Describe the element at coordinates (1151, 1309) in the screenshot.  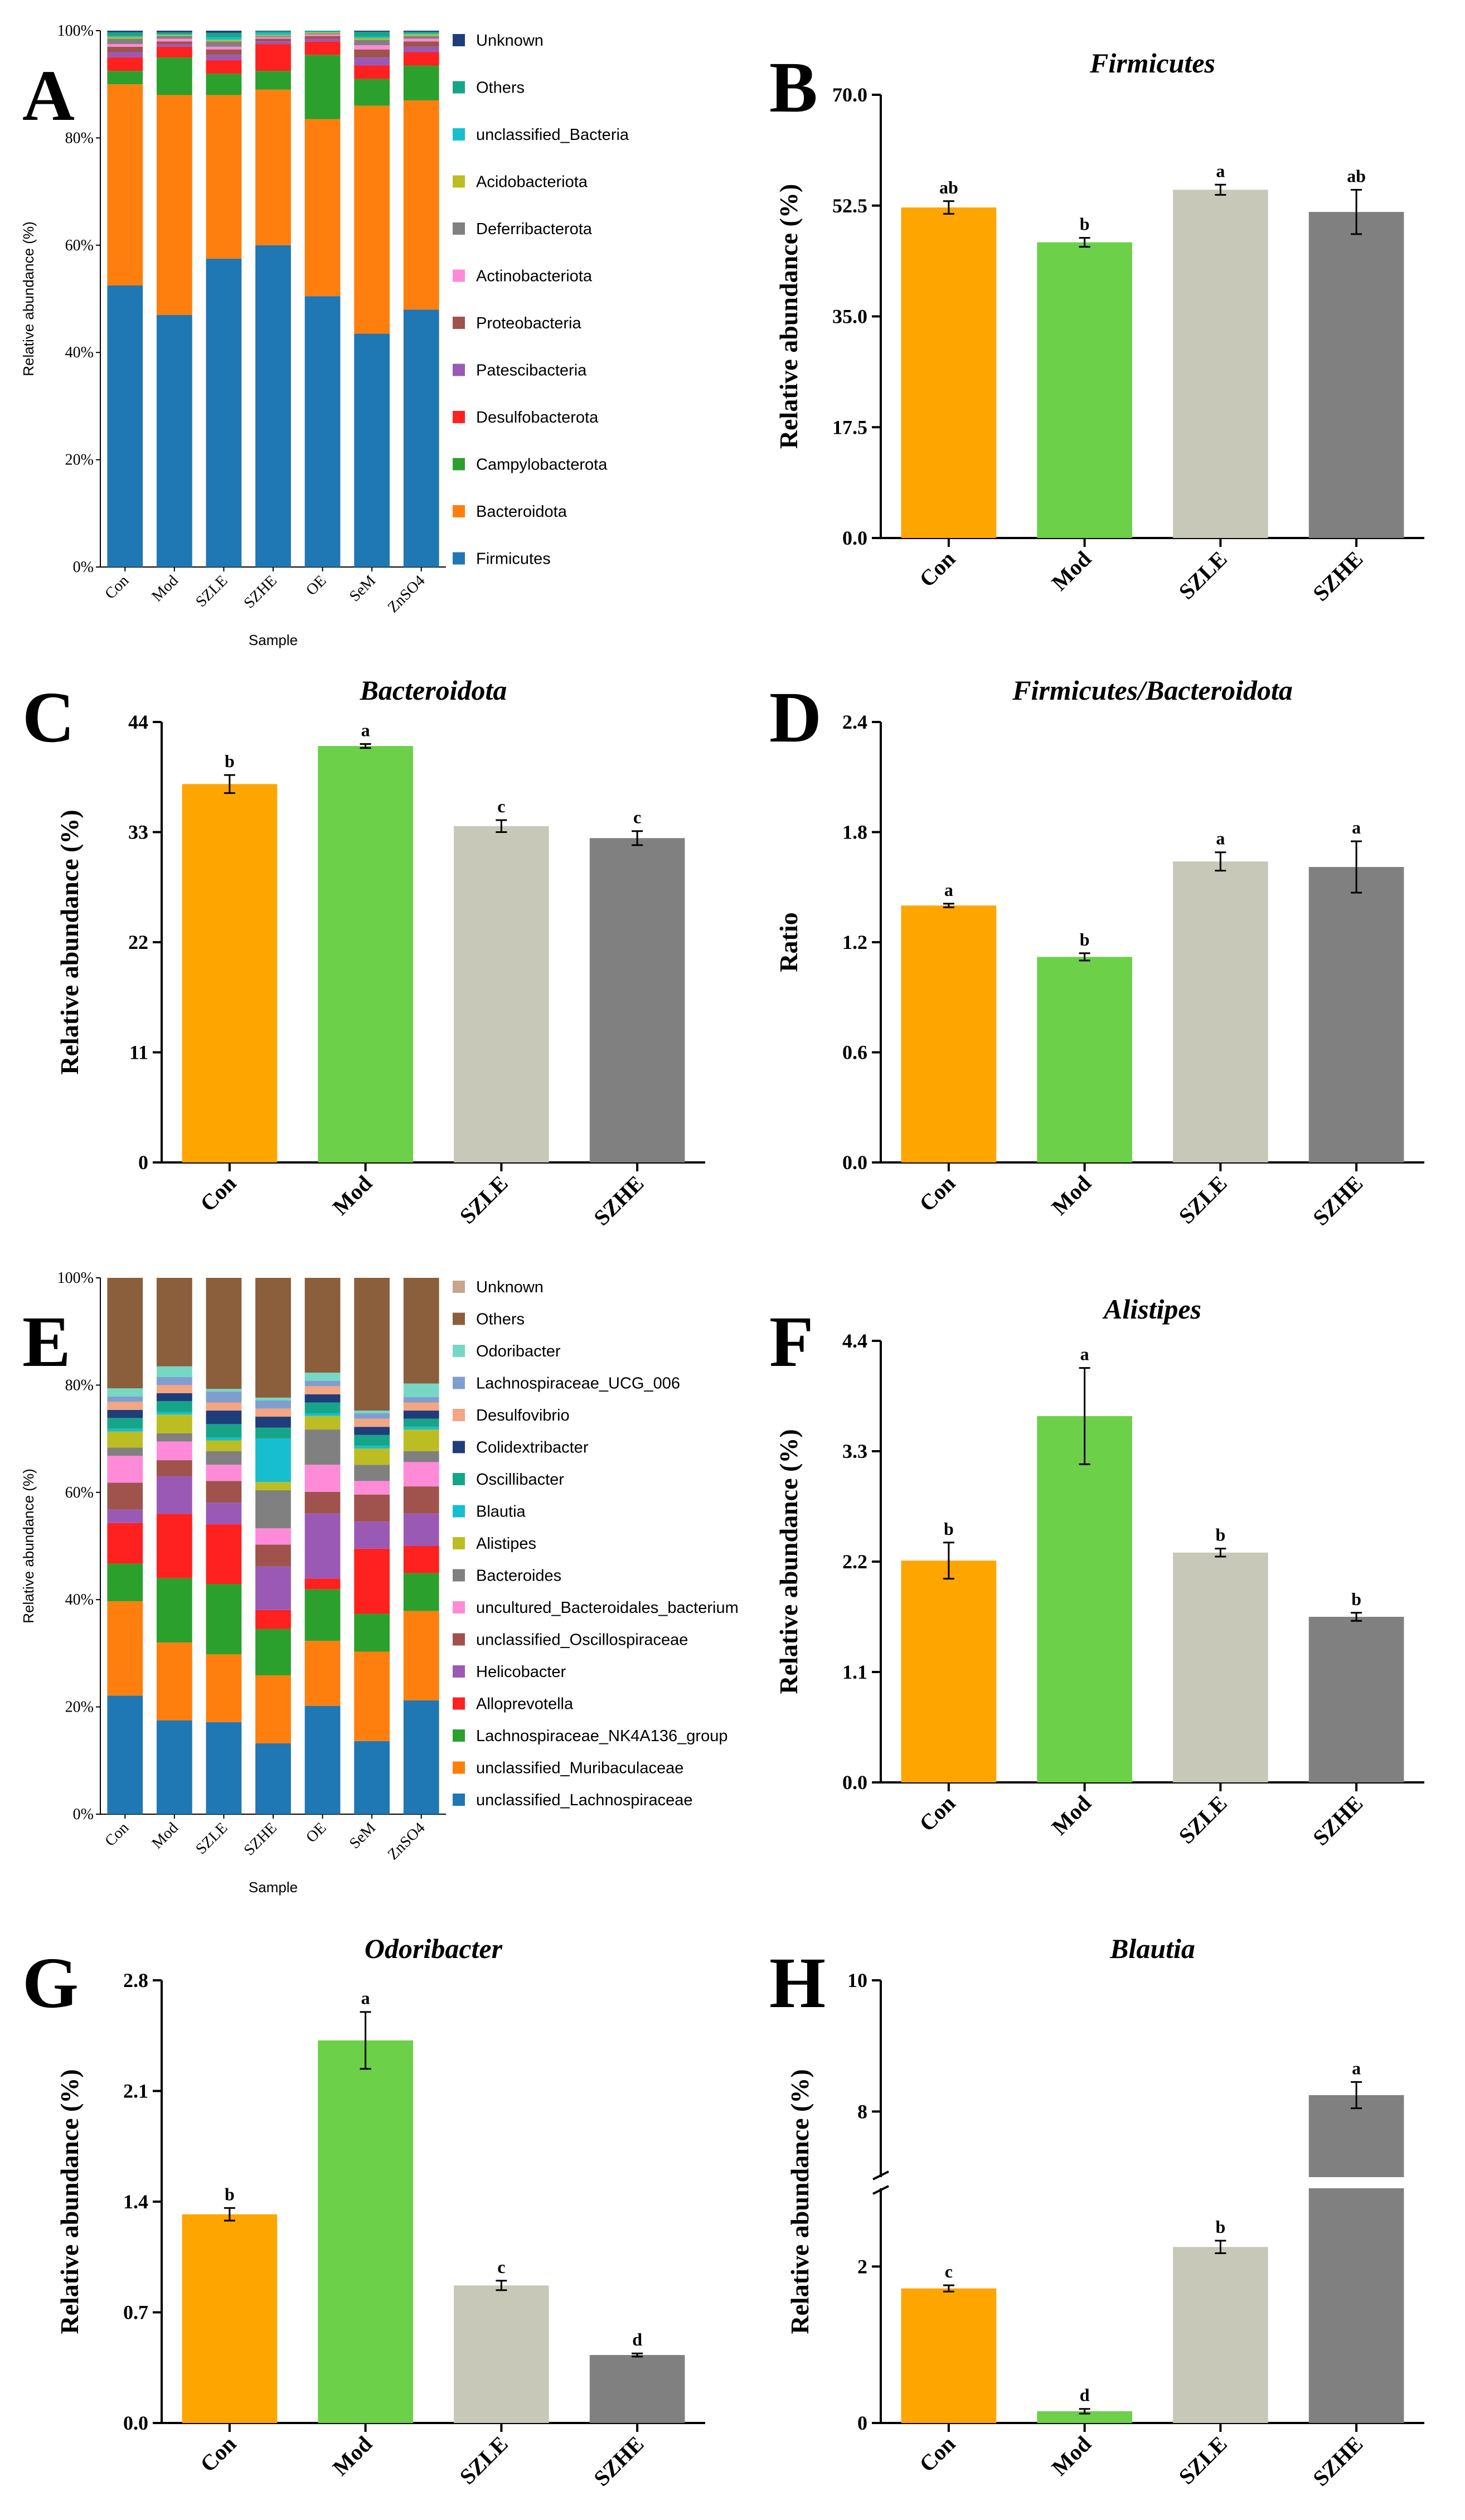
I see `chart-title: Alistipes` at that location.